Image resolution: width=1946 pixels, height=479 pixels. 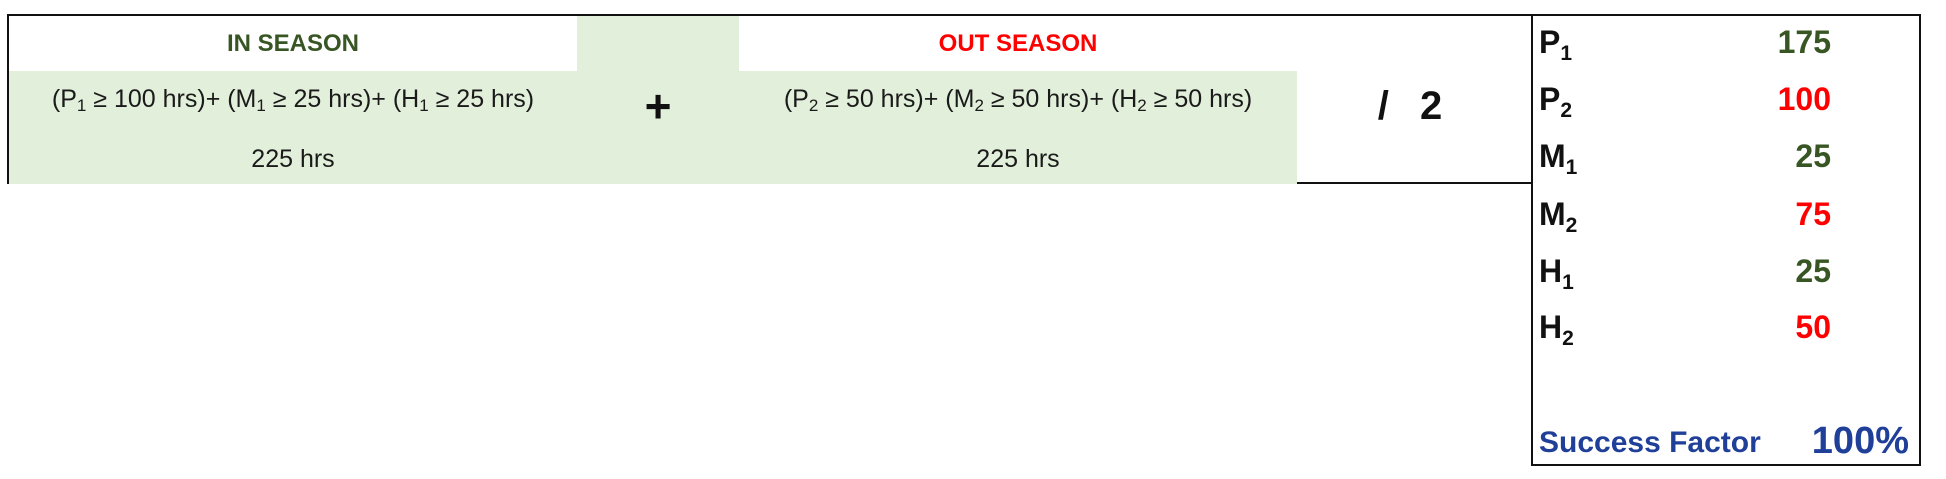 What do you see at coordinates (658, 106) in the screenshot?
I see `plus-operator: +` at bounding box center [658, 106].